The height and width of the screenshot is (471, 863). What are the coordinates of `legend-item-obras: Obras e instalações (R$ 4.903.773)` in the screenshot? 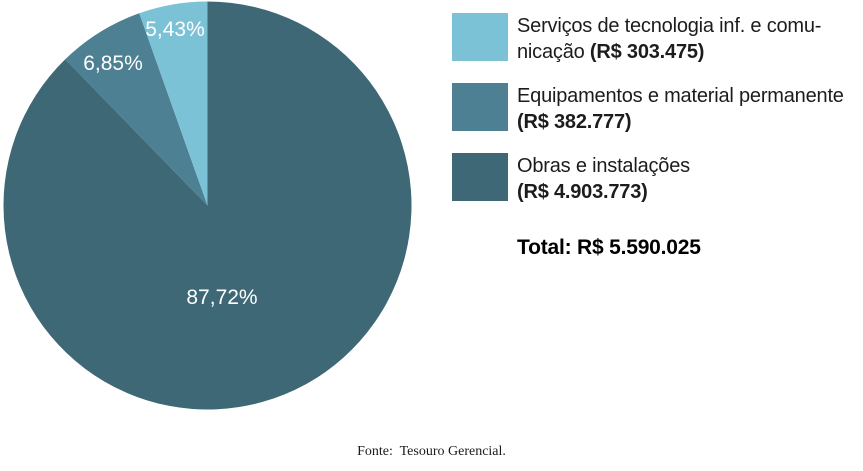 It's located at (655, 179).